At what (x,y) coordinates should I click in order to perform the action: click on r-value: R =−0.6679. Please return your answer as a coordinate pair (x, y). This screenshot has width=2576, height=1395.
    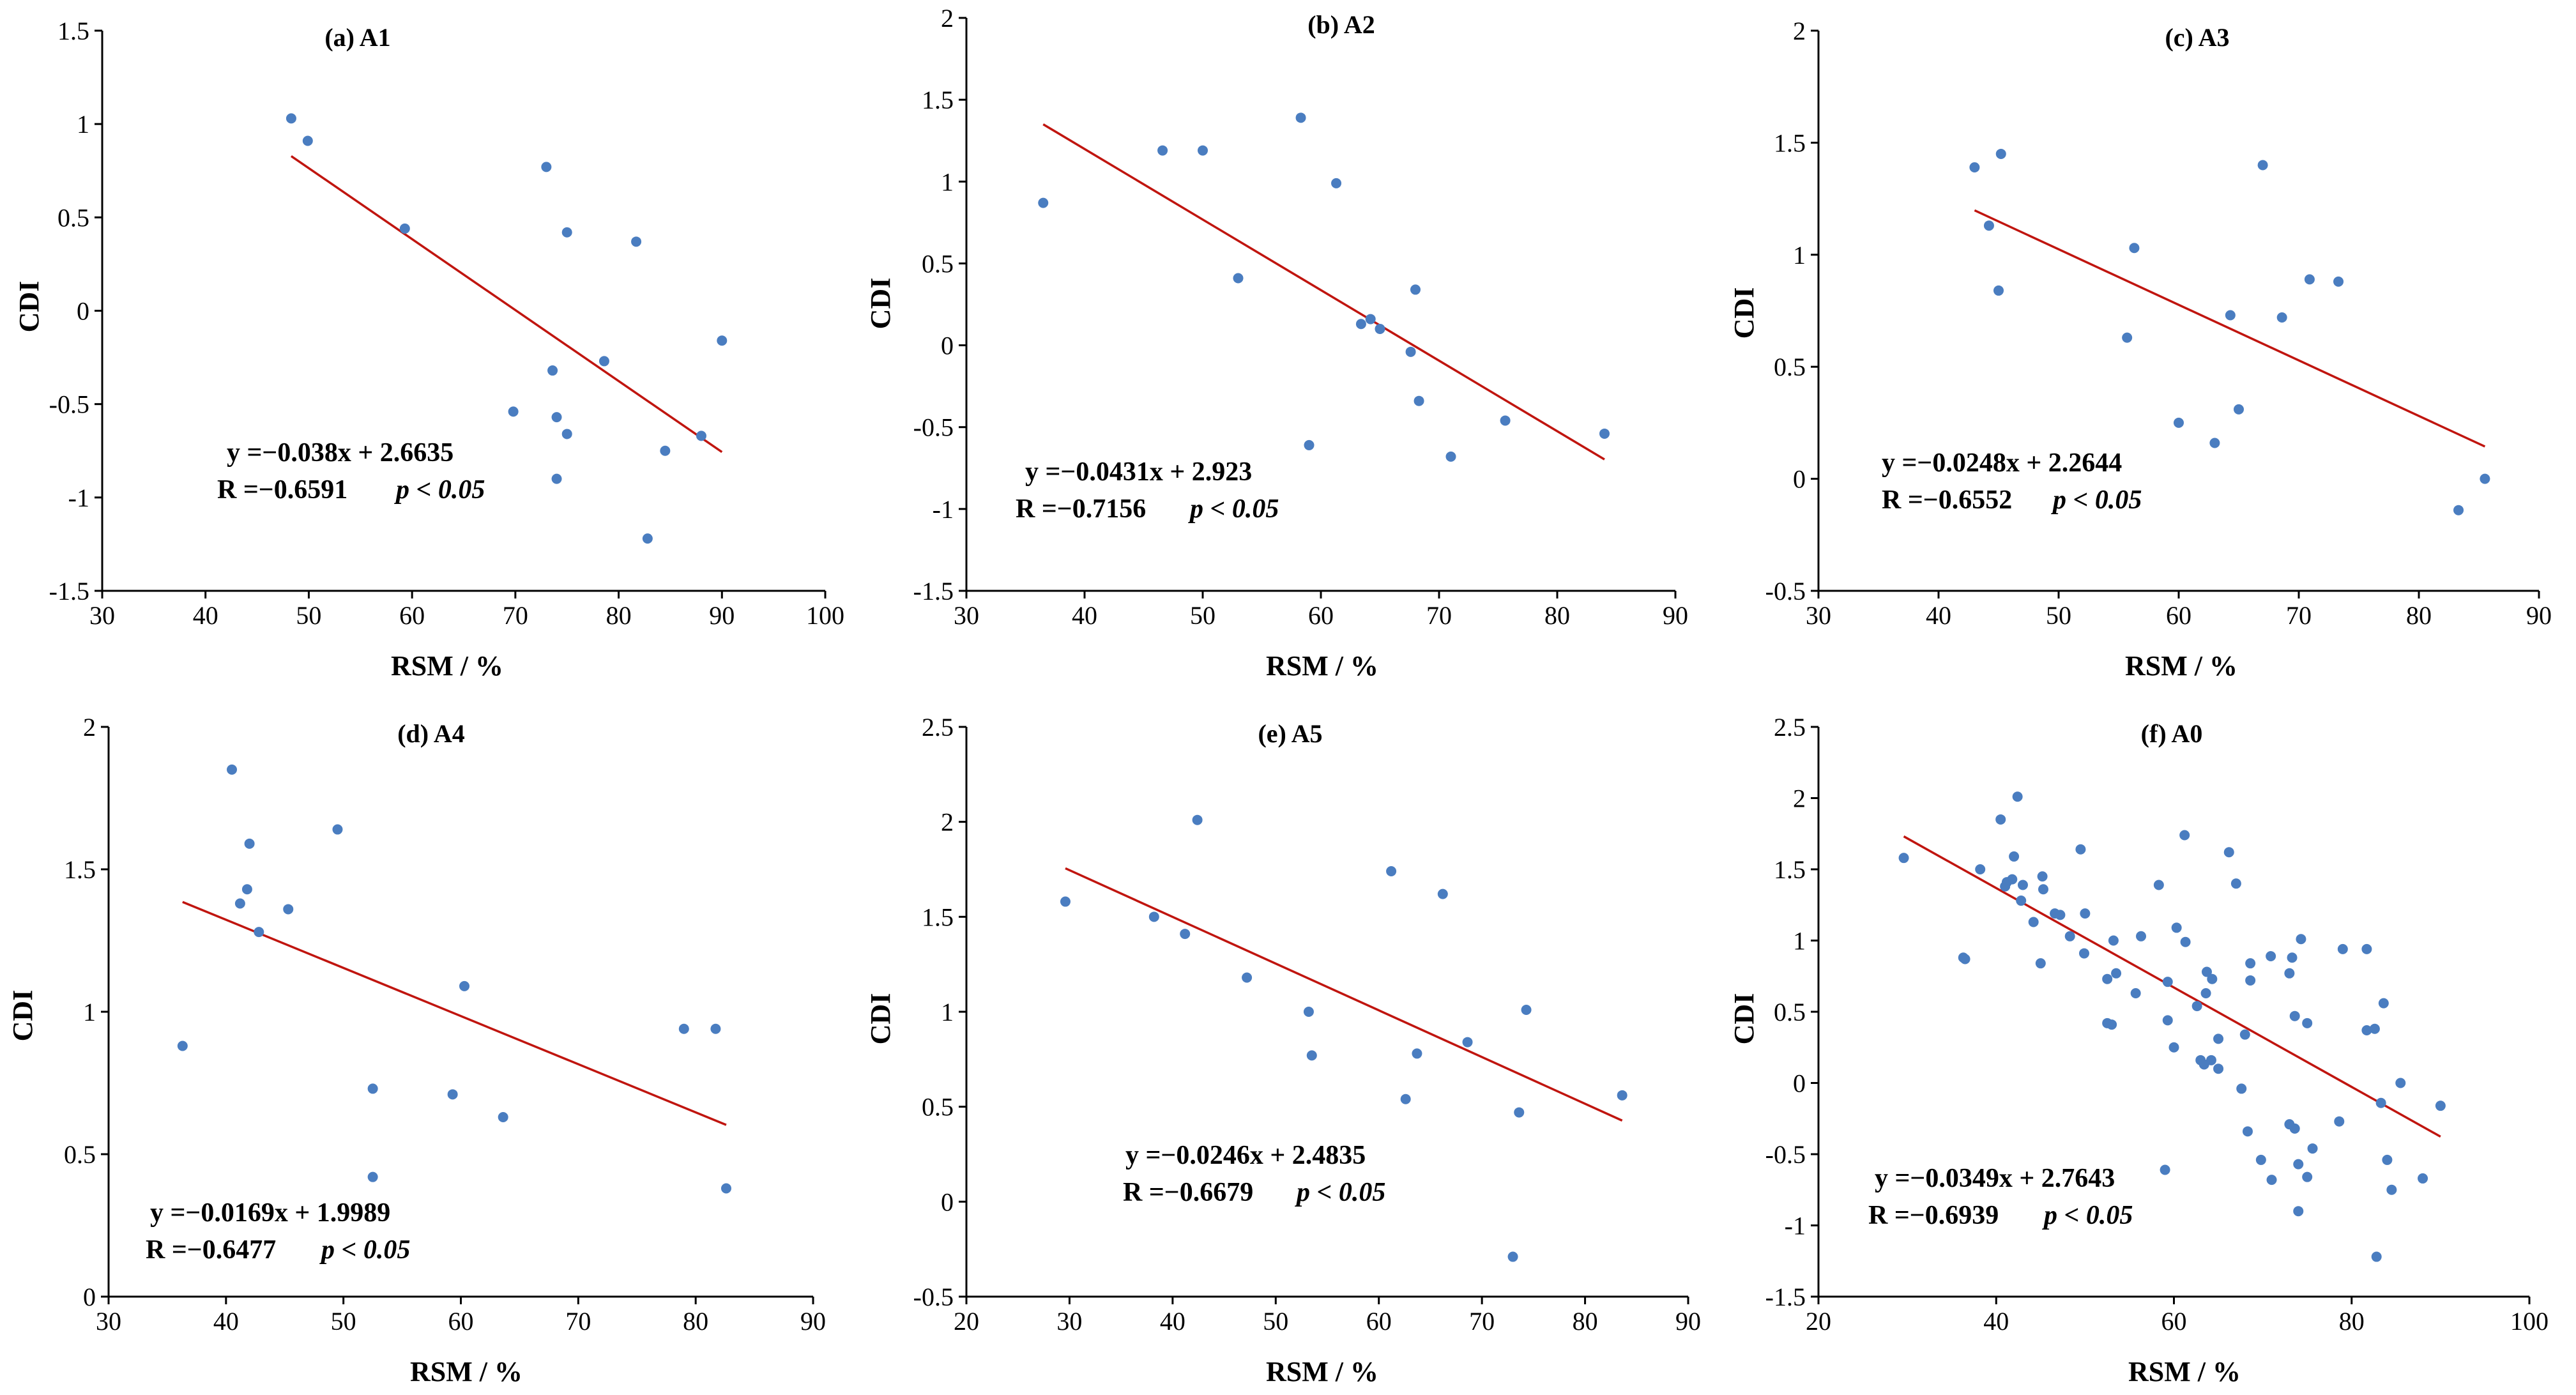
    Looking at the image, I should click on (1188, 1192).